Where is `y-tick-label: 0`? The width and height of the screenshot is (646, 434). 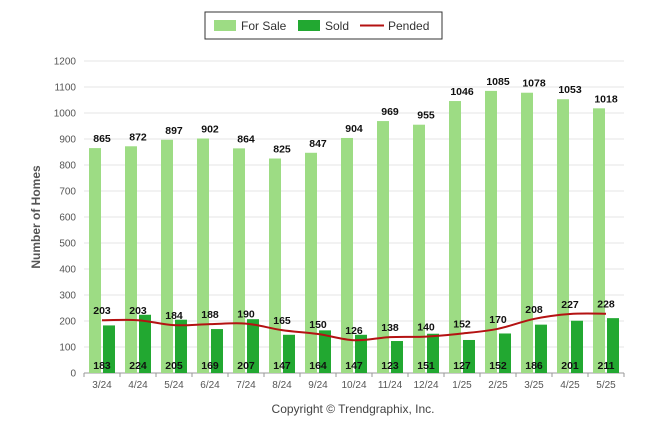 y-tick-label: 0 is located at coordinates (73, 374).